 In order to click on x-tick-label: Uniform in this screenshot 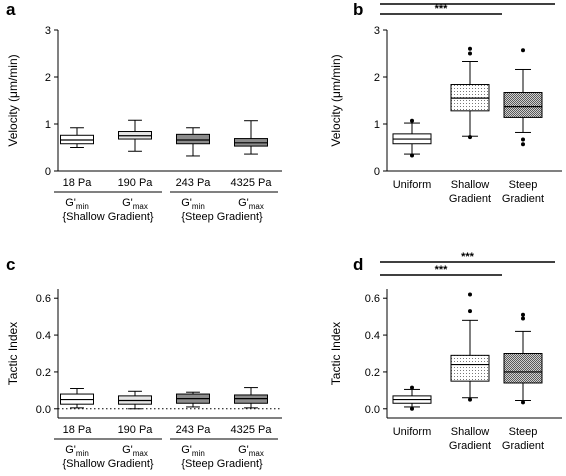, I will do `click(412, 432)`.